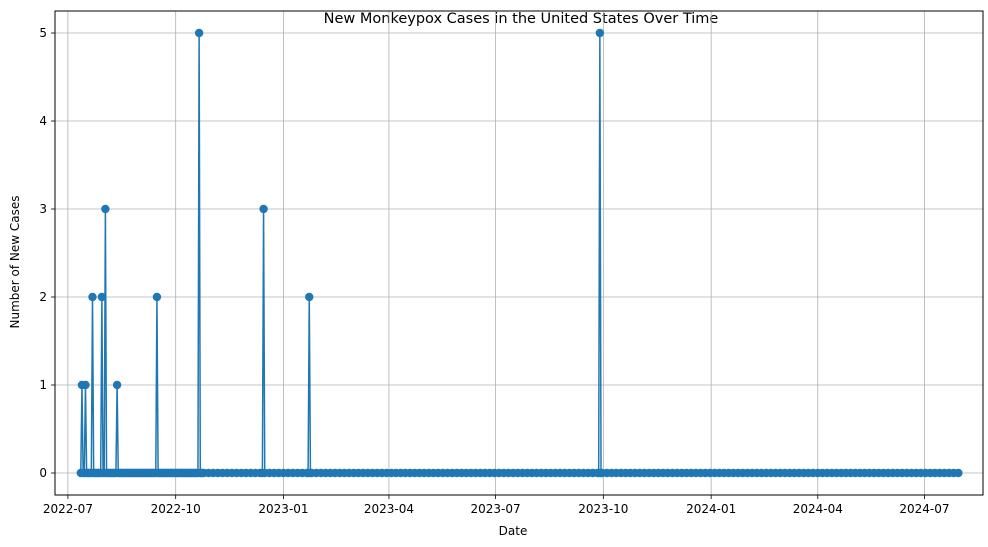 The height and width of the screenshot is (547, 988). I want to click on x-tick-label: 2022-07, so click(68, 509).